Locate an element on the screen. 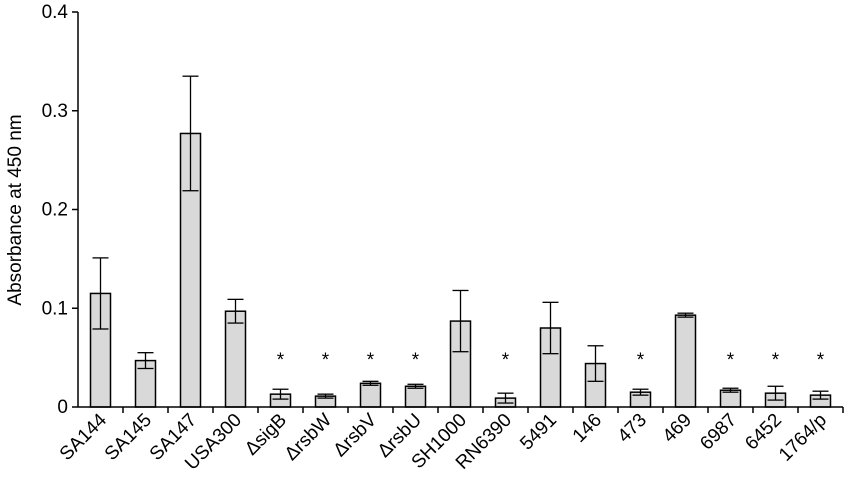 The width and height of the screenshot is (851, 491). y-tick-label: 0.1 is located at coordinates (55, 308).